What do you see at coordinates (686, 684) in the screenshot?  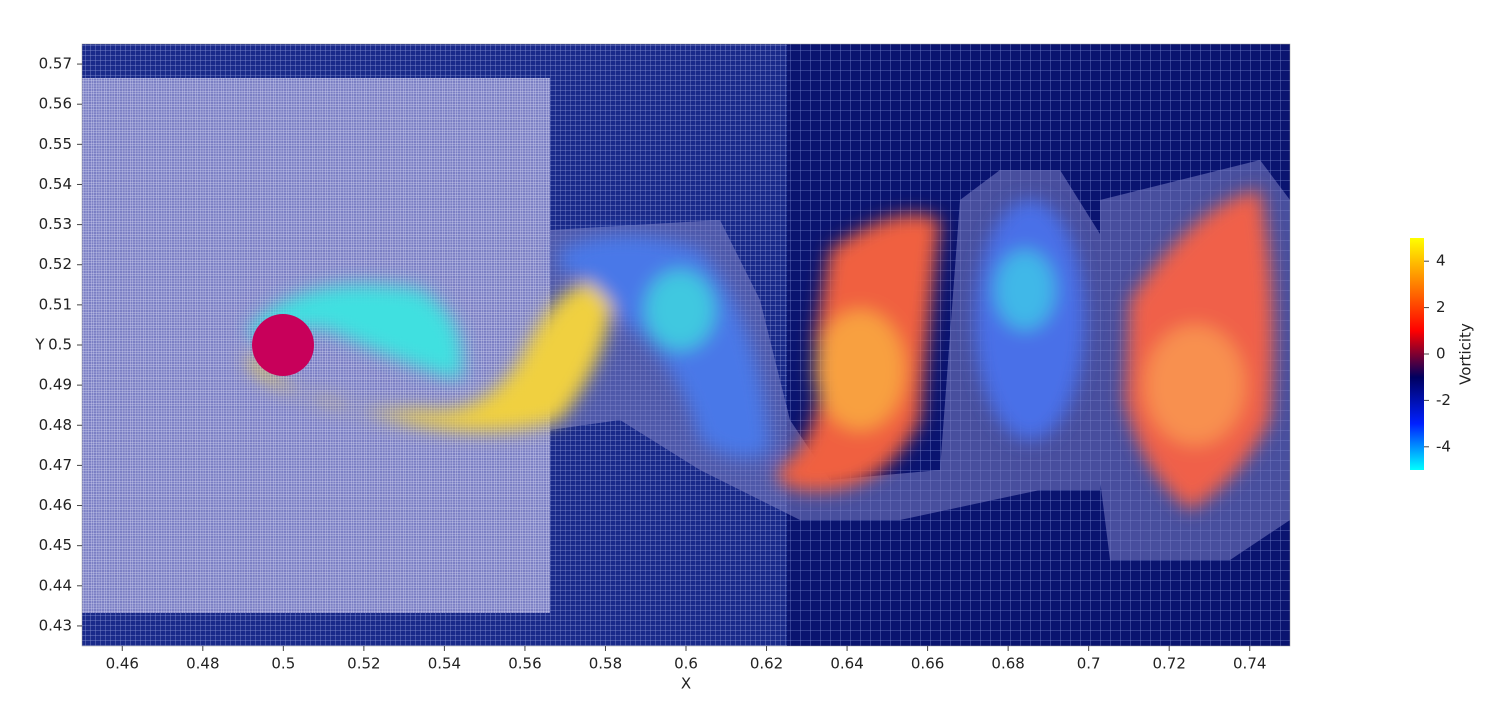 I see `x-axis-label: X` at bounding box center [686, 684].